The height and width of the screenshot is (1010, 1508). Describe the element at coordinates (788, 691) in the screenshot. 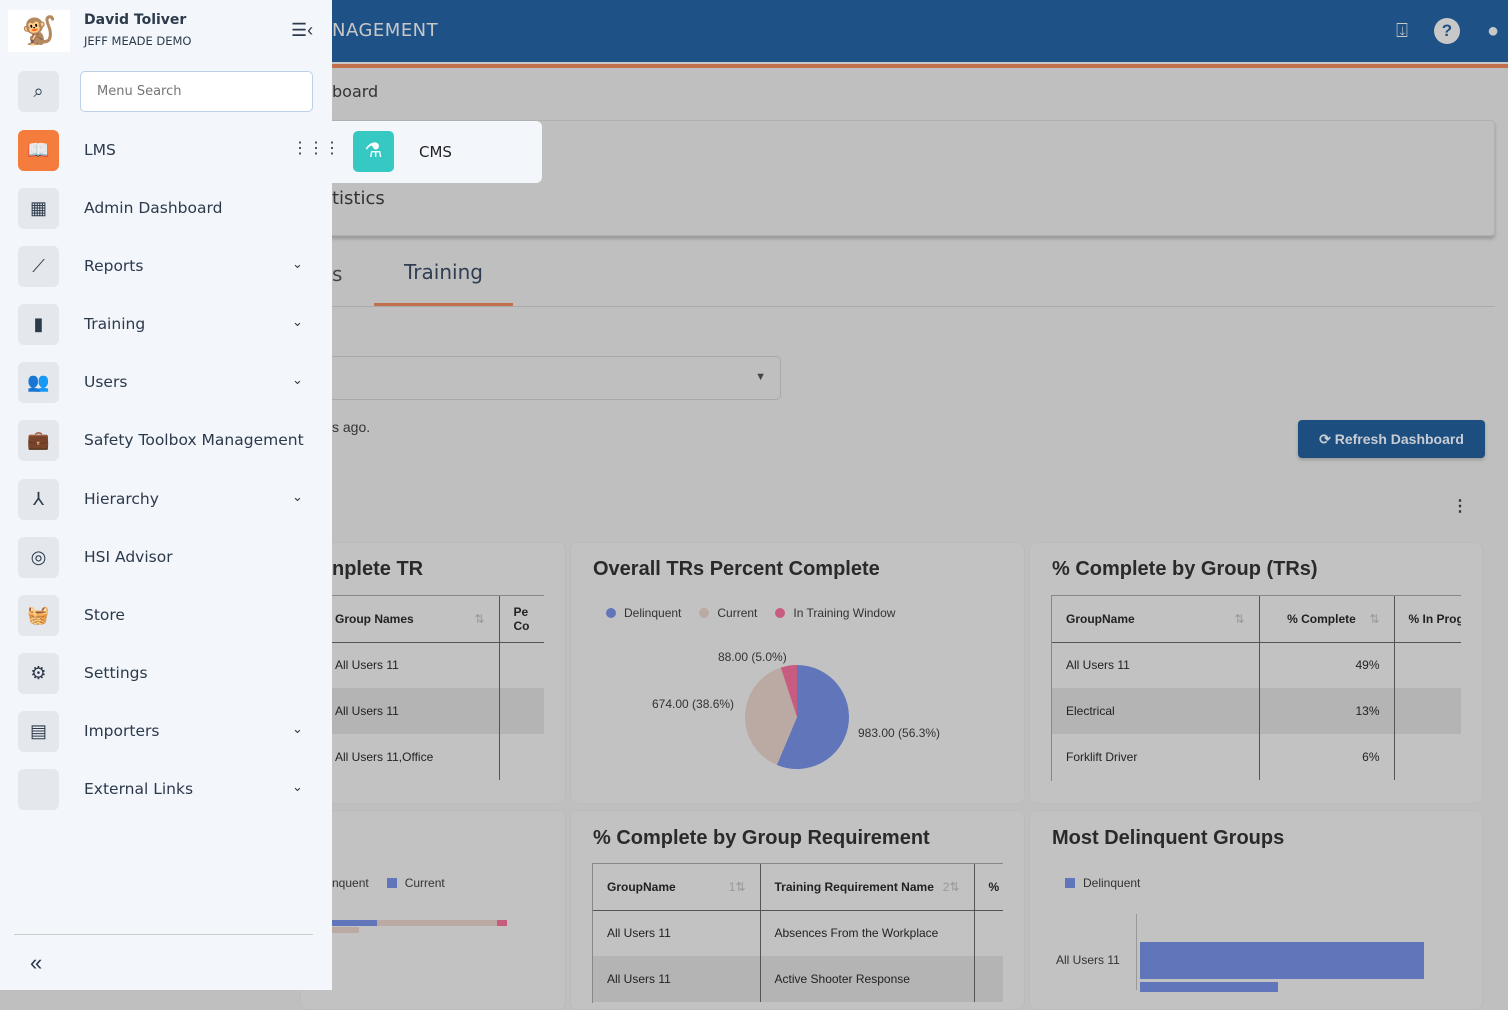

I see `pie-slice-in-training-window` at that location.